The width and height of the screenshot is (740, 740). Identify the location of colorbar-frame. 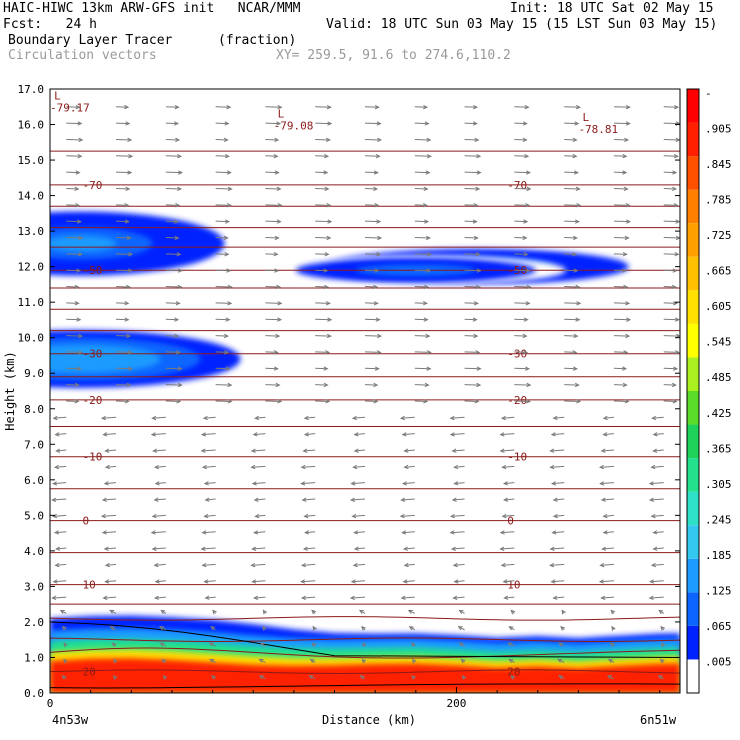
(693, 391).